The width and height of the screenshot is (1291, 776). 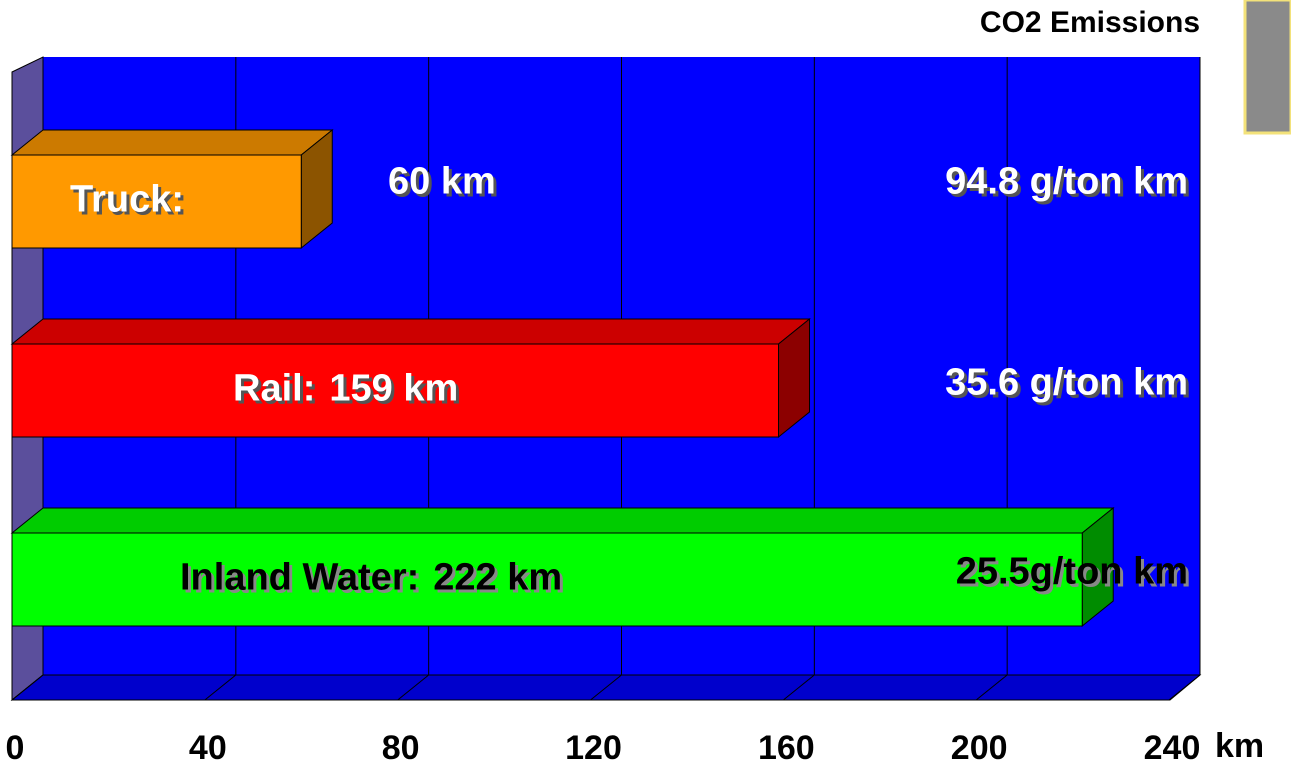 I want to click on x-tick-label: 240, so click(x=1172, y=748).